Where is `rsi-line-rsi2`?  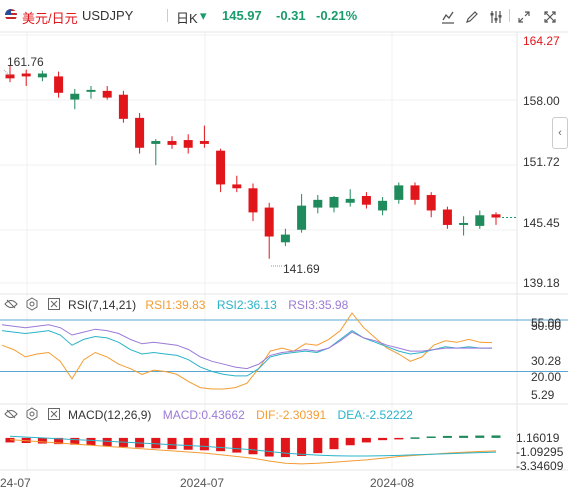
rsi-line-rsi2 is located at coordinates (247, 353).